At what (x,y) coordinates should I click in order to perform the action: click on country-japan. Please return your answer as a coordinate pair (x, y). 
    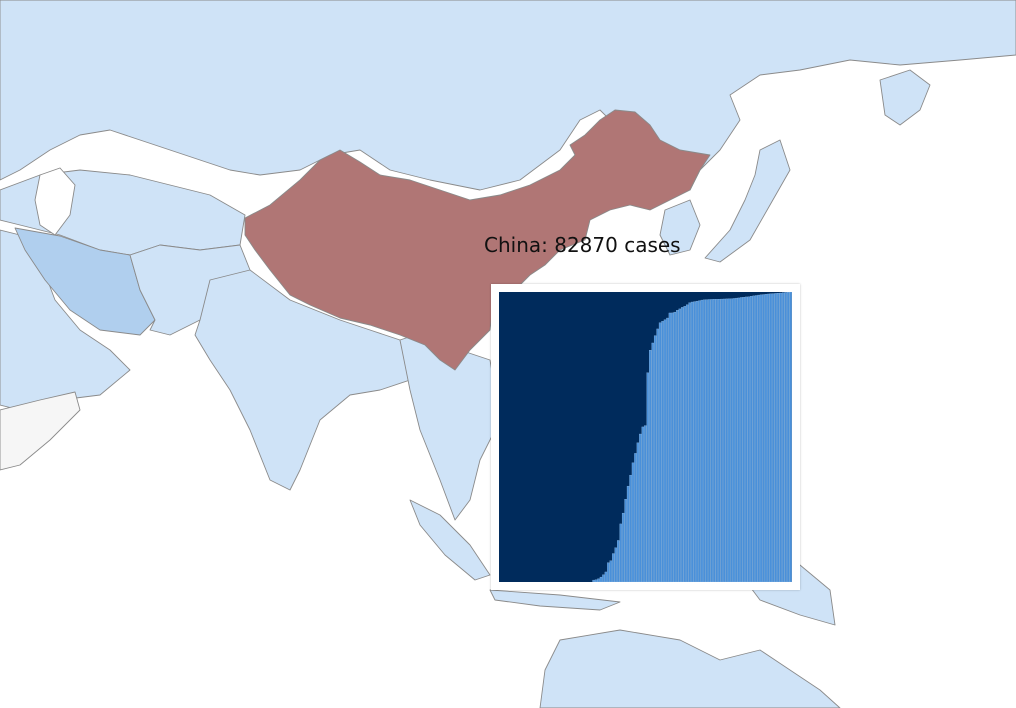
    Looking at the image, I should click on (747, 201).